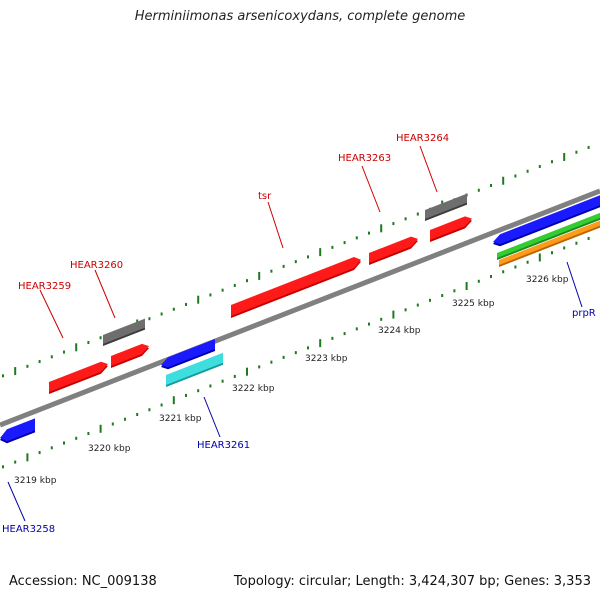 This screenshot has height=600, width=600. I want to click on cyan-box-feature, so click(194, 368).